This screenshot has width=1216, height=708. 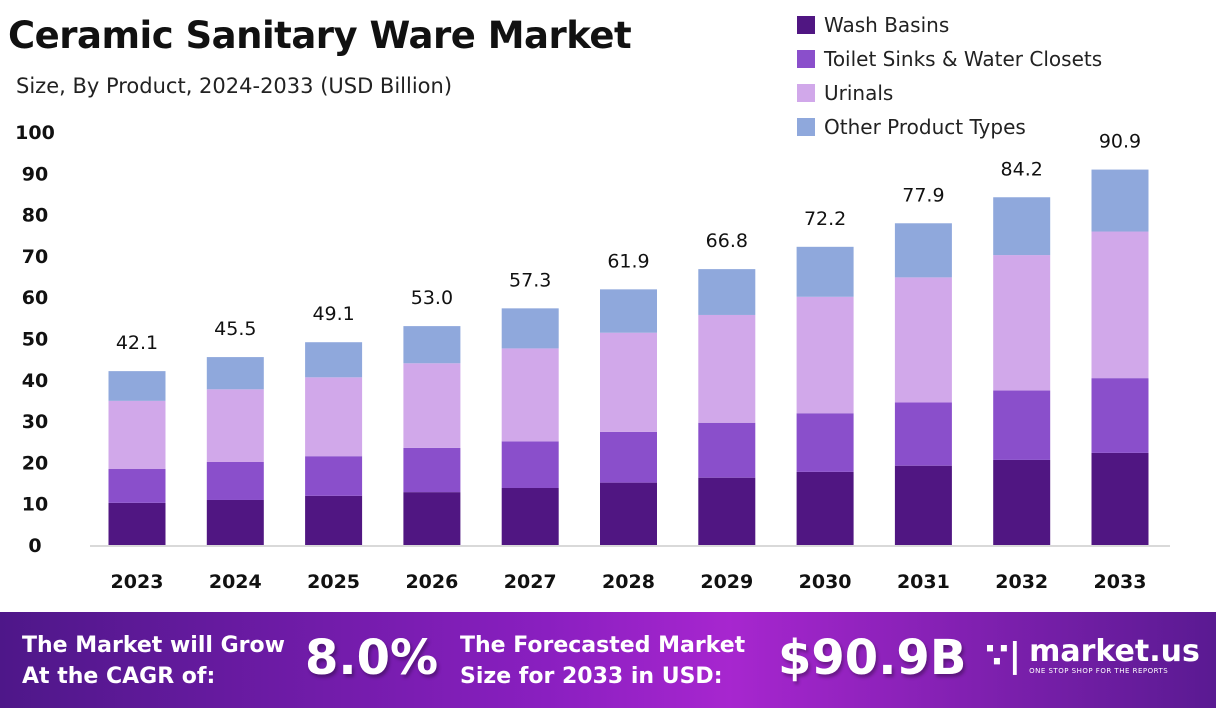 What do you see at coordinates (431, 582) in the screenshot?
I see `x-tick-label: 2026` at bounding box center [431, 582].